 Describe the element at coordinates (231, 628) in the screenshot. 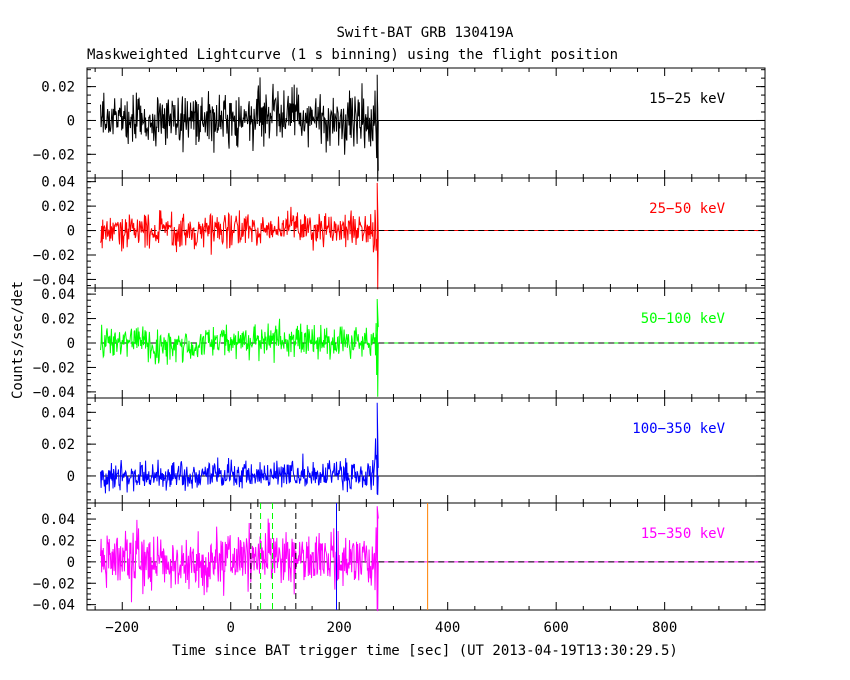

I see `x-tick-label: 0` at that location.